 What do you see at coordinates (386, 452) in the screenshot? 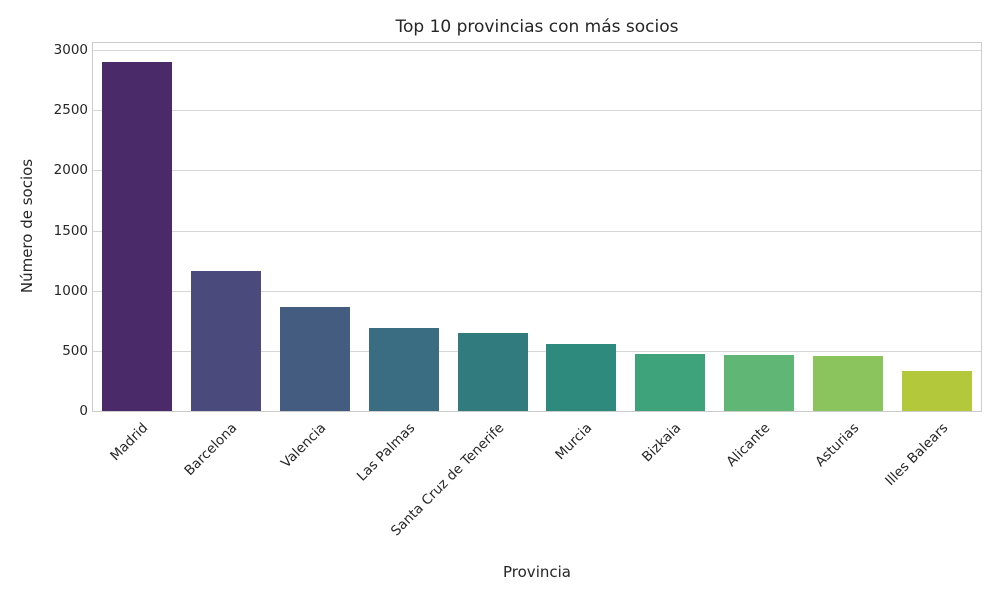
I see `x-tick-label: Las Palmas` at bounding box center [386, 452].